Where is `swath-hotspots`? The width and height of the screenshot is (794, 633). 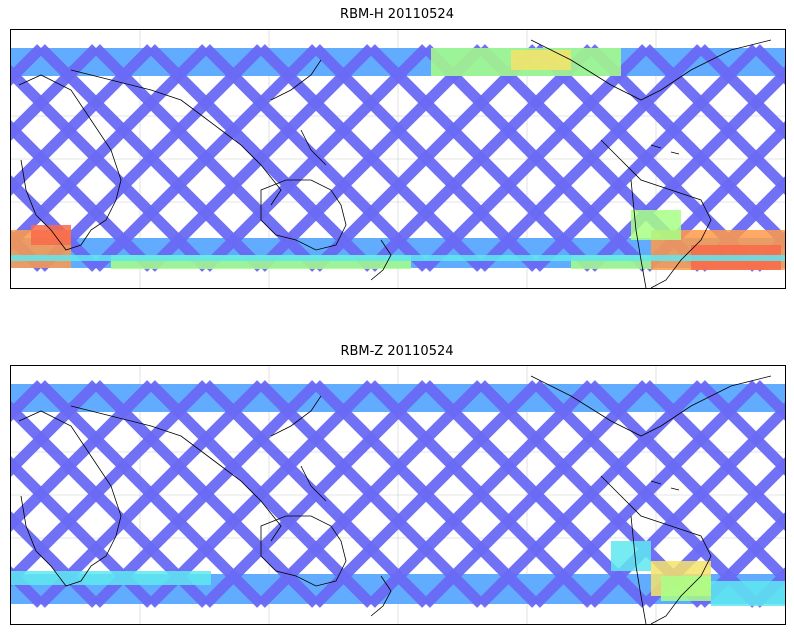 swath-hotspots is located at coordinates (398, 573).